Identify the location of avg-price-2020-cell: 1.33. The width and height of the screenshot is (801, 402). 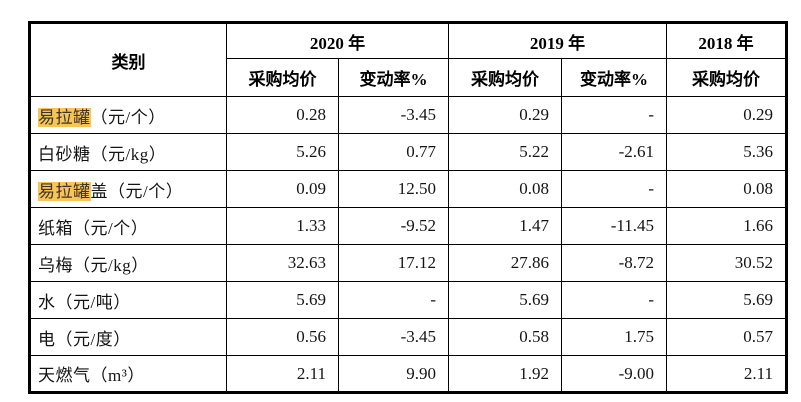
(282, 226).